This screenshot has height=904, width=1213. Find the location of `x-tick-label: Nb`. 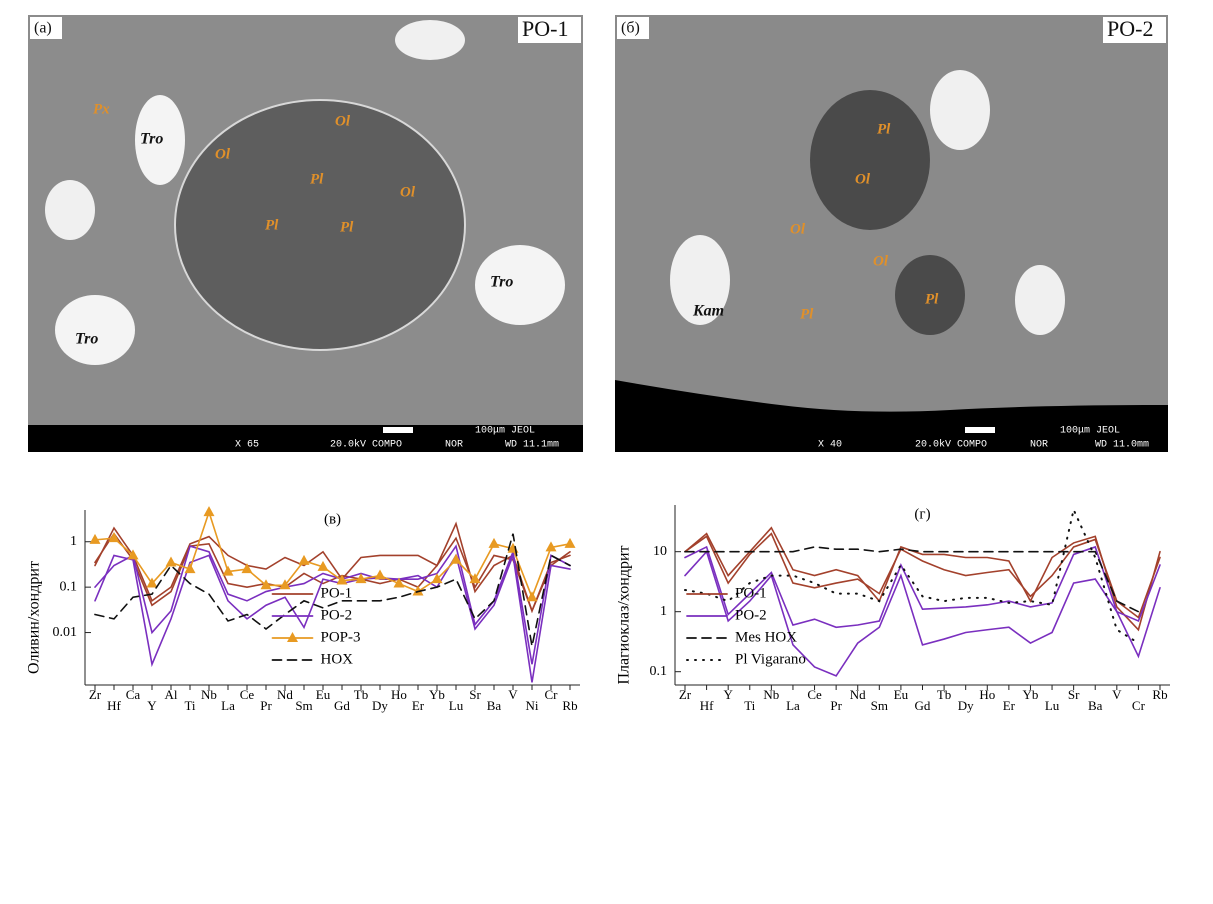

x-tick-label: Nb is located at coordinates (771, 694).